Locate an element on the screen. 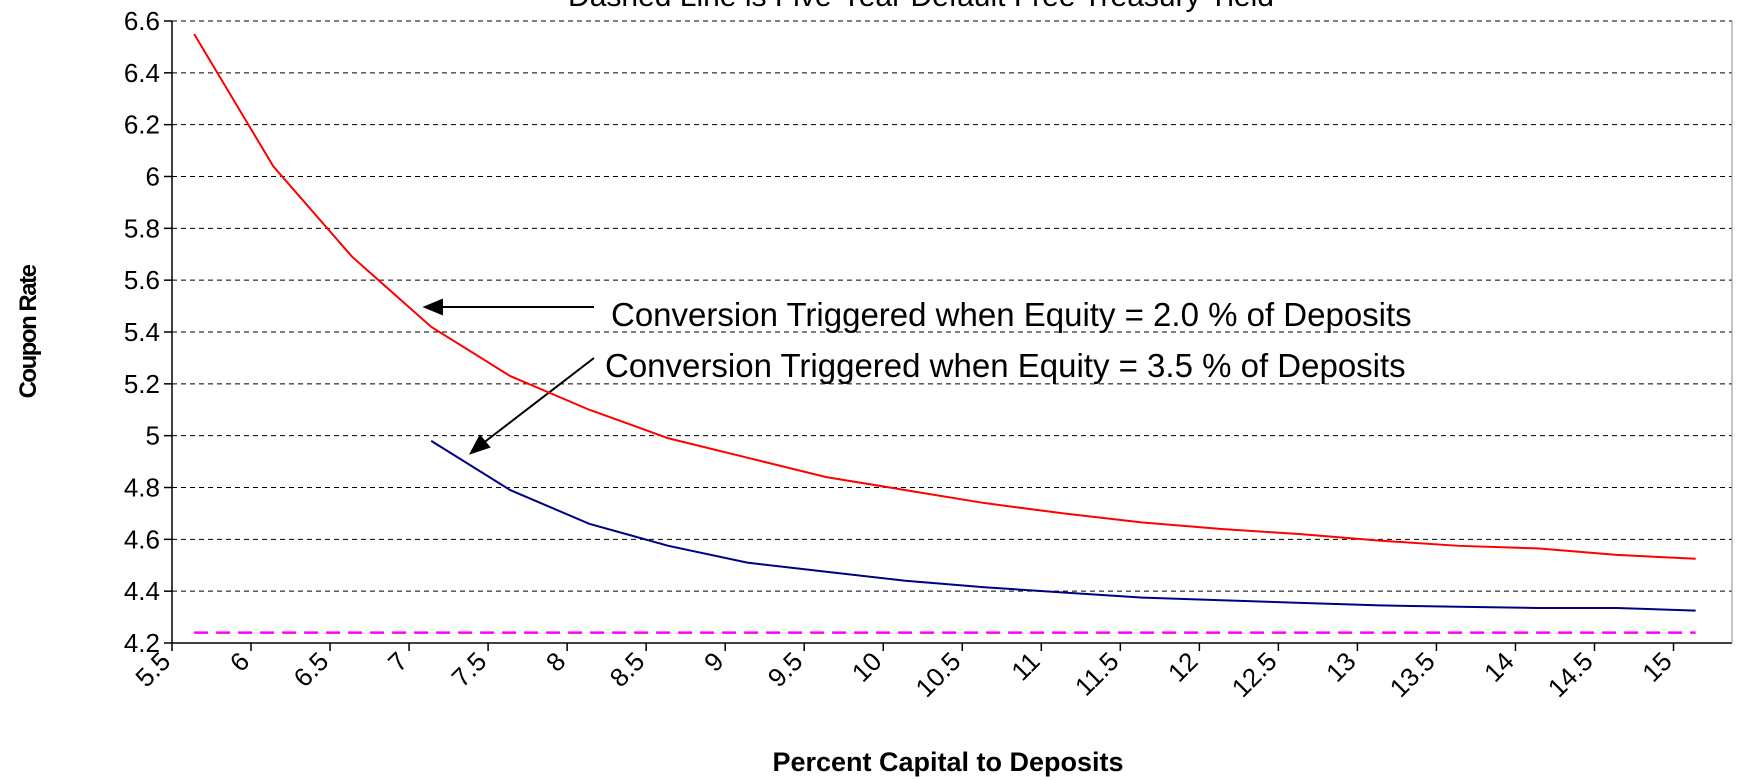  x-tick-label: 12.5 is located at coordinates (1254, 674).